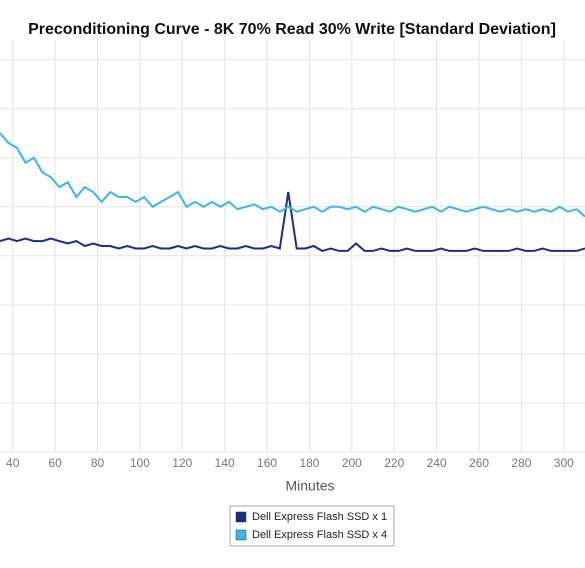  I want to click on x-tick-label: 260, so click(479, 463).